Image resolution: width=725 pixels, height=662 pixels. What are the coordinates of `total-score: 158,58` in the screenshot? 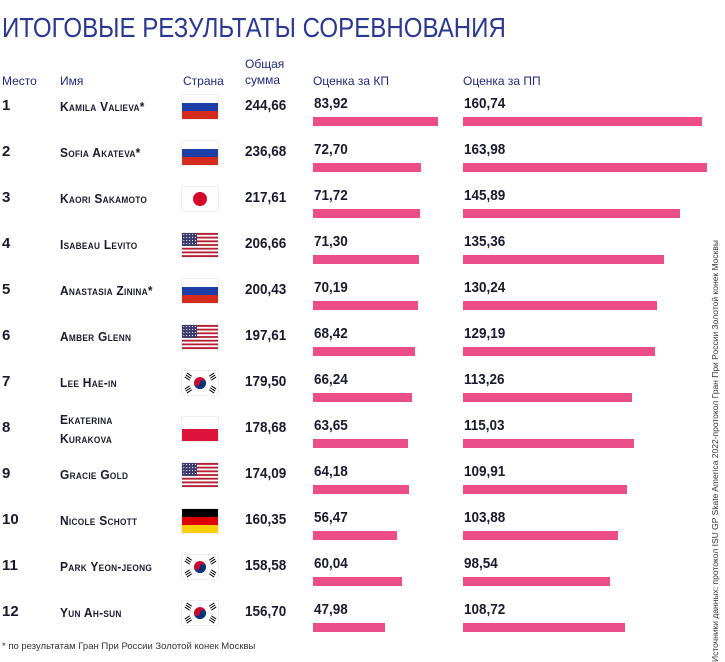 It's located at (266, 565).